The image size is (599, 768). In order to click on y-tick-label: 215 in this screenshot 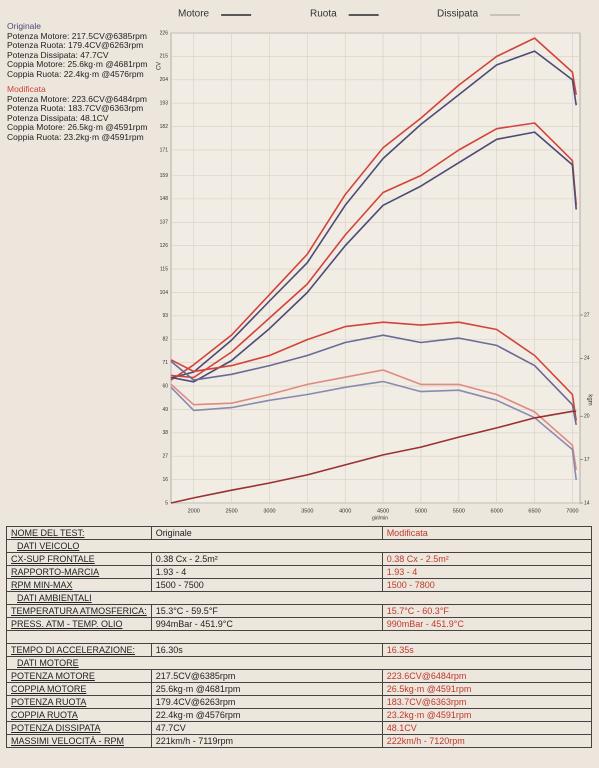, I will do `click(164, 57)`.